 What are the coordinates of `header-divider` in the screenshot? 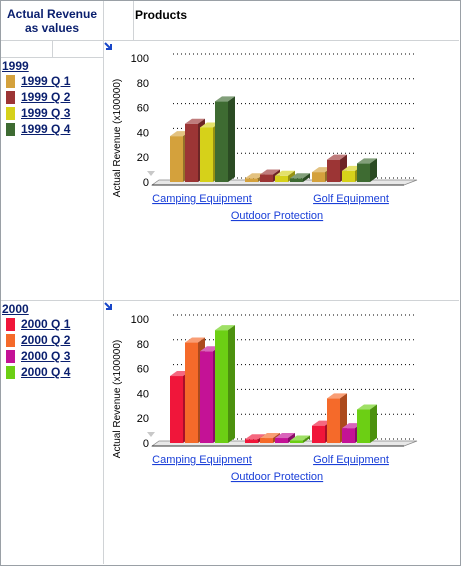 It's located at (133, 20).